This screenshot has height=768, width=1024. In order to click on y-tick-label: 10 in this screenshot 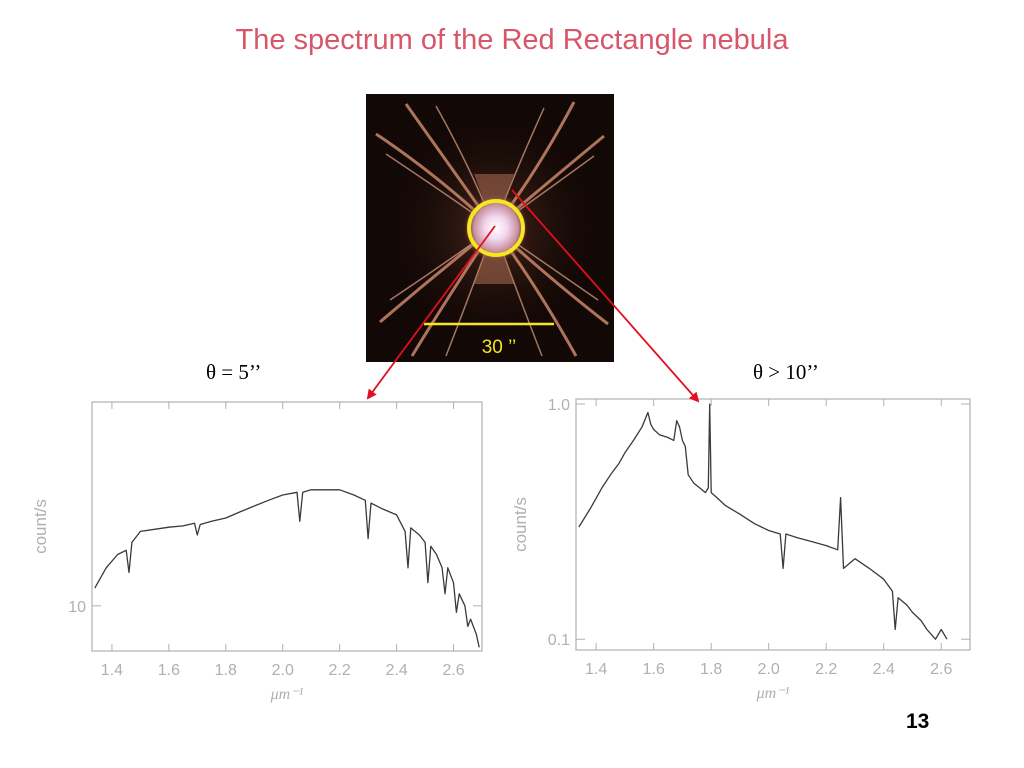, I will do `click(77, 607)`.